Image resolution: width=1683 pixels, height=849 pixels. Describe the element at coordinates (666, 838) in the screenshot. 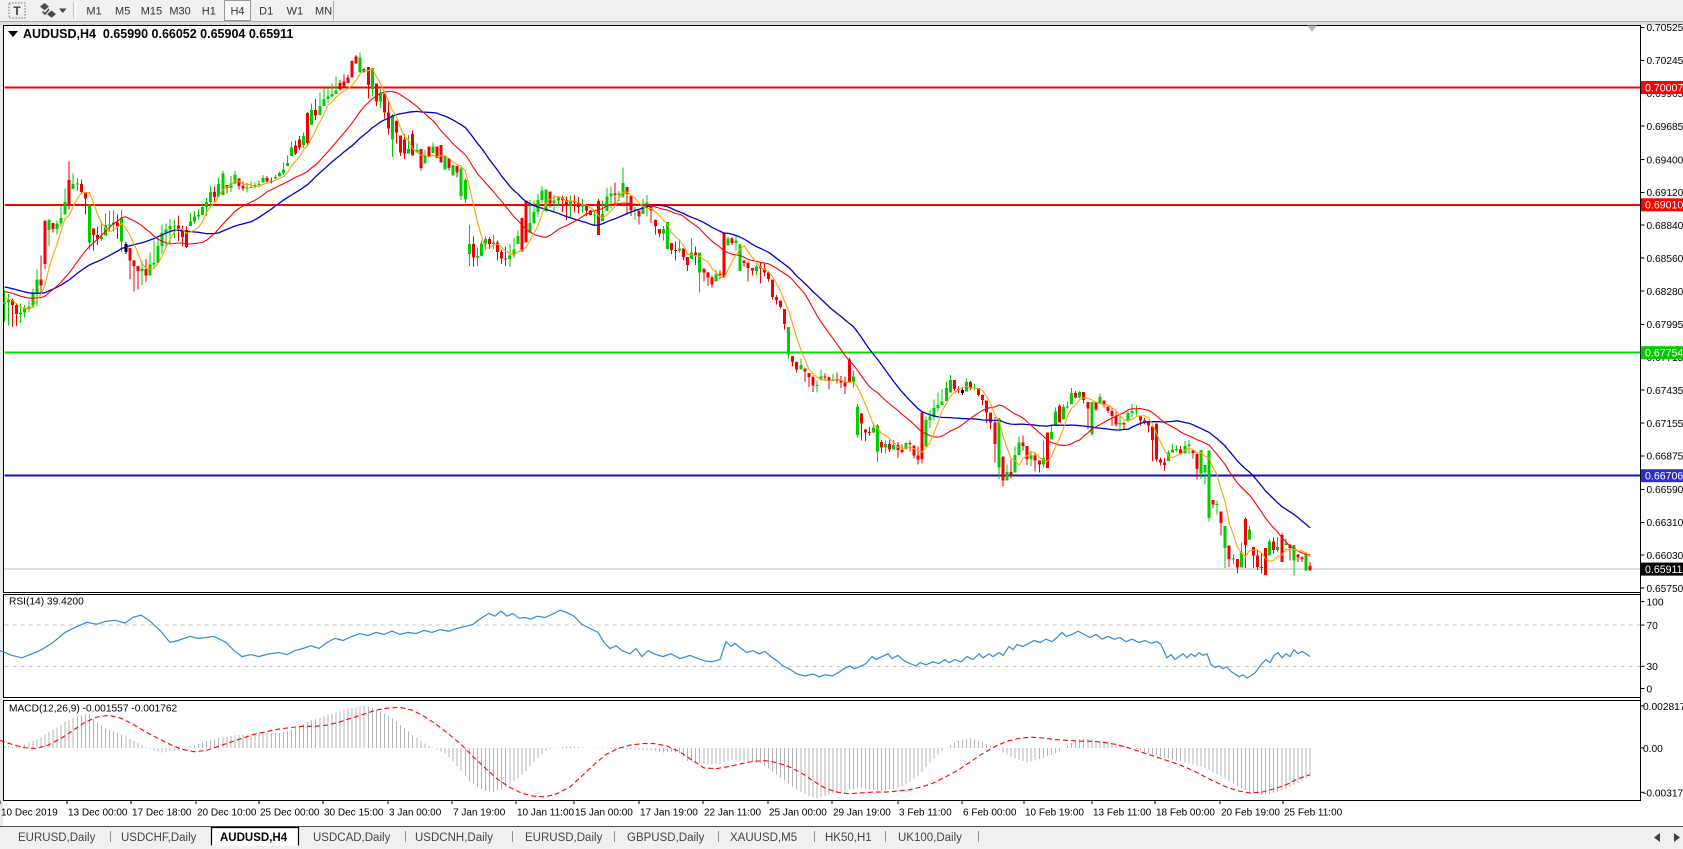

I see `svg-text: GBPUSD,Daily` at that location.